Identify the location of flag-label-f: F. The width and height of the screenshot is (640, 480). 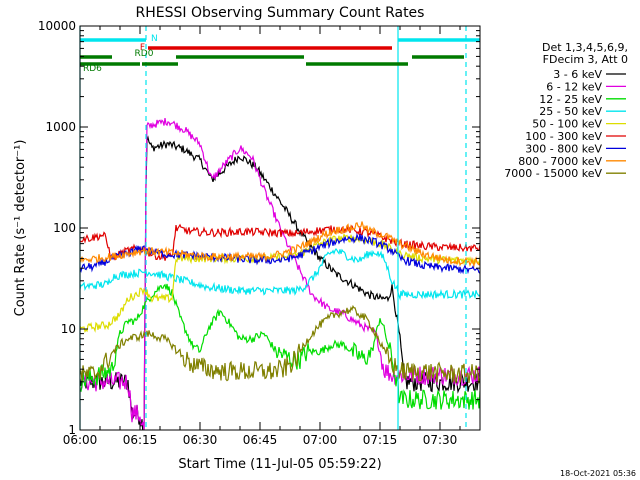
(142, 48).